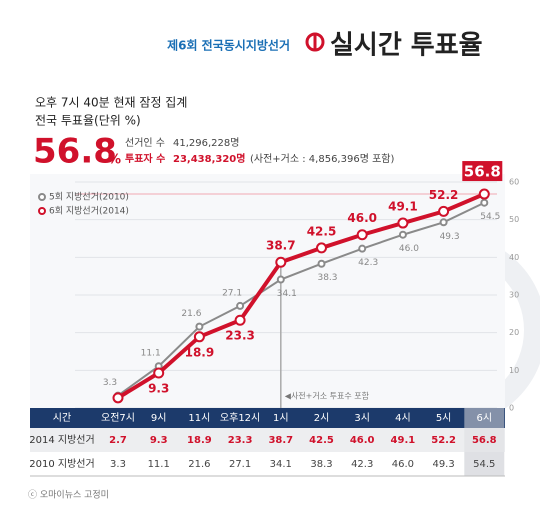 This screenshot has width=540, height=526. What do you see at coordinates (158, 388) in the screenshot?
I see `value-label: 9.3` at bounding box center [158, 388].